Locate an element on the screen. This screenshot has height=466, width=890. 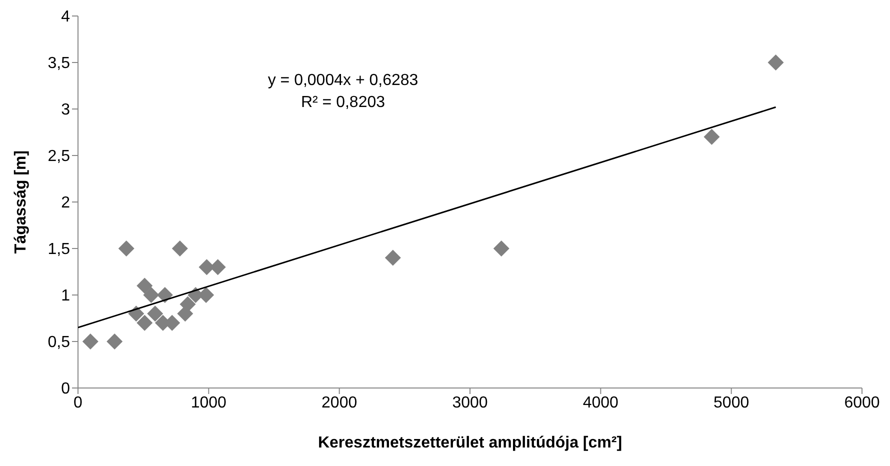
x-tick-label: 4000 is located at coordinates (600, 403).